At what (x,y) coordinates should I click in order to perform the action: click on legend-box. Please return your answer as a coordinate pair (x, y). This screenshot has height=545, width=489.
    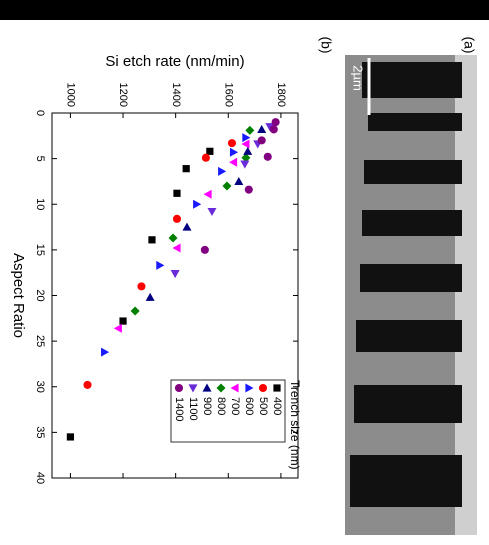
    Looking at the image, I should click on (228, 411).